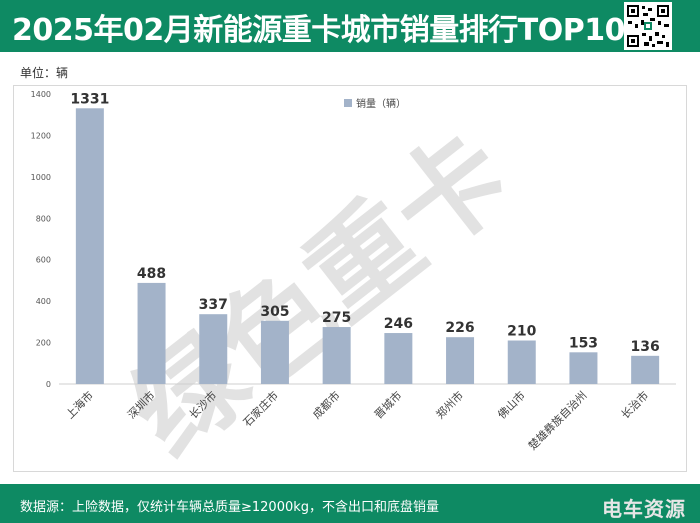  What do you see at coordinates (459, 328) in the screenshot?
I see `data-label: 226` at bounding box center [459, 328].